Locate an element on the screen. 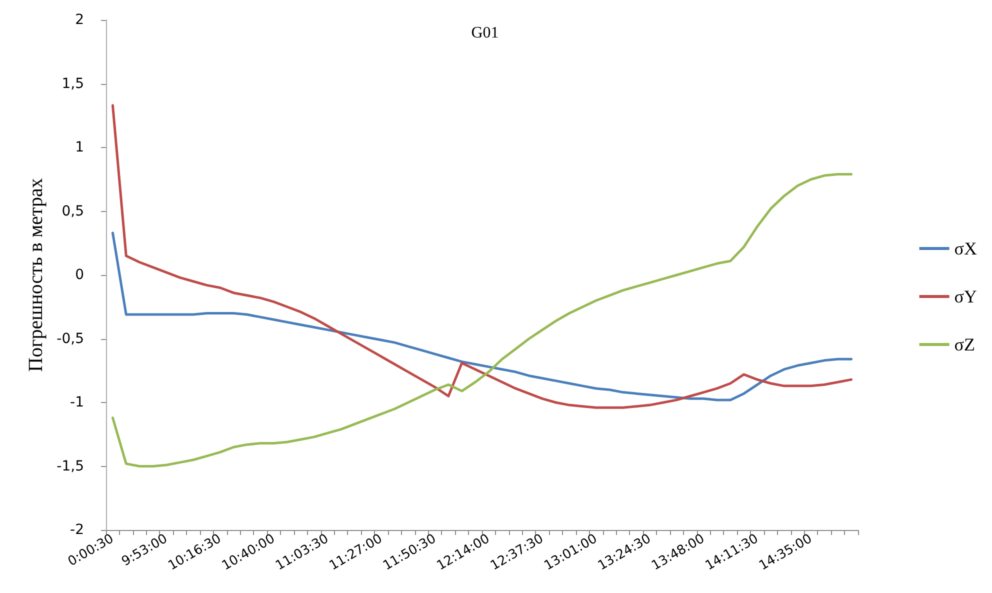  y-tick-label: -0,5 is located at coordinates (70, 338).